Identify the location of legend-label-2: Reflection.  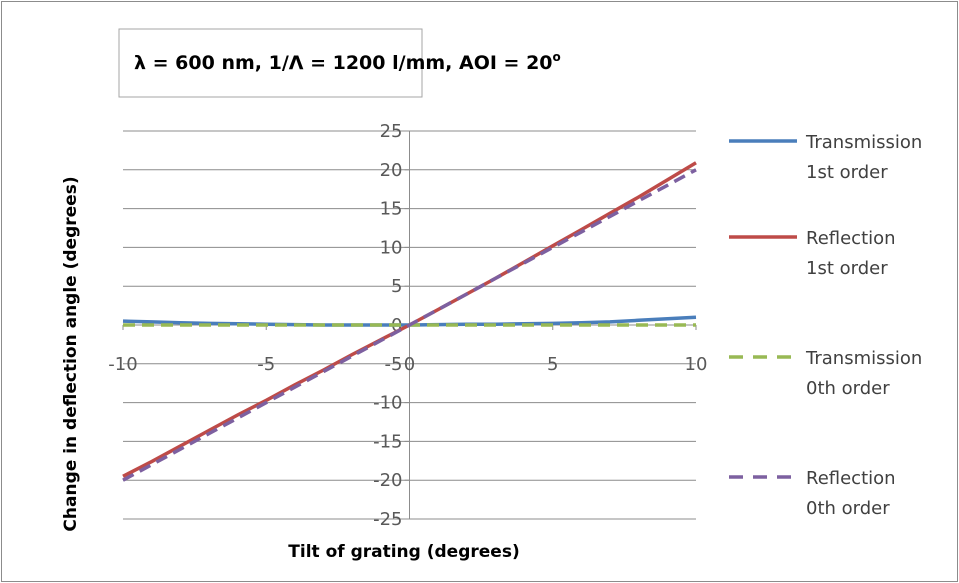
(851, 238).